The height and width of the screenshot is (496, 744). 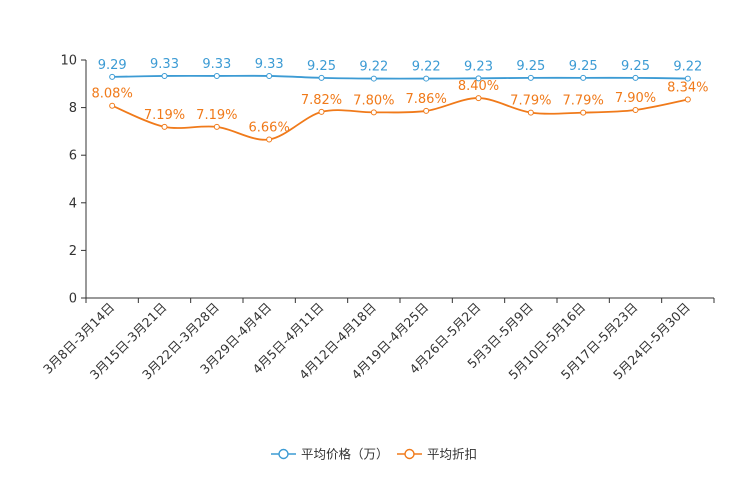 I want to click on data-label: 8.08%, so click(x=112, y=94).